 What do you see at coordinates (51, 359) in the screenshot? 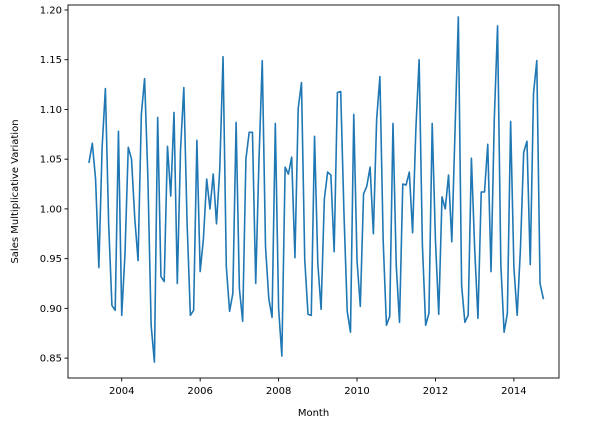
I see `y-tick-label: 0.85` at bounding box center [51, 359].